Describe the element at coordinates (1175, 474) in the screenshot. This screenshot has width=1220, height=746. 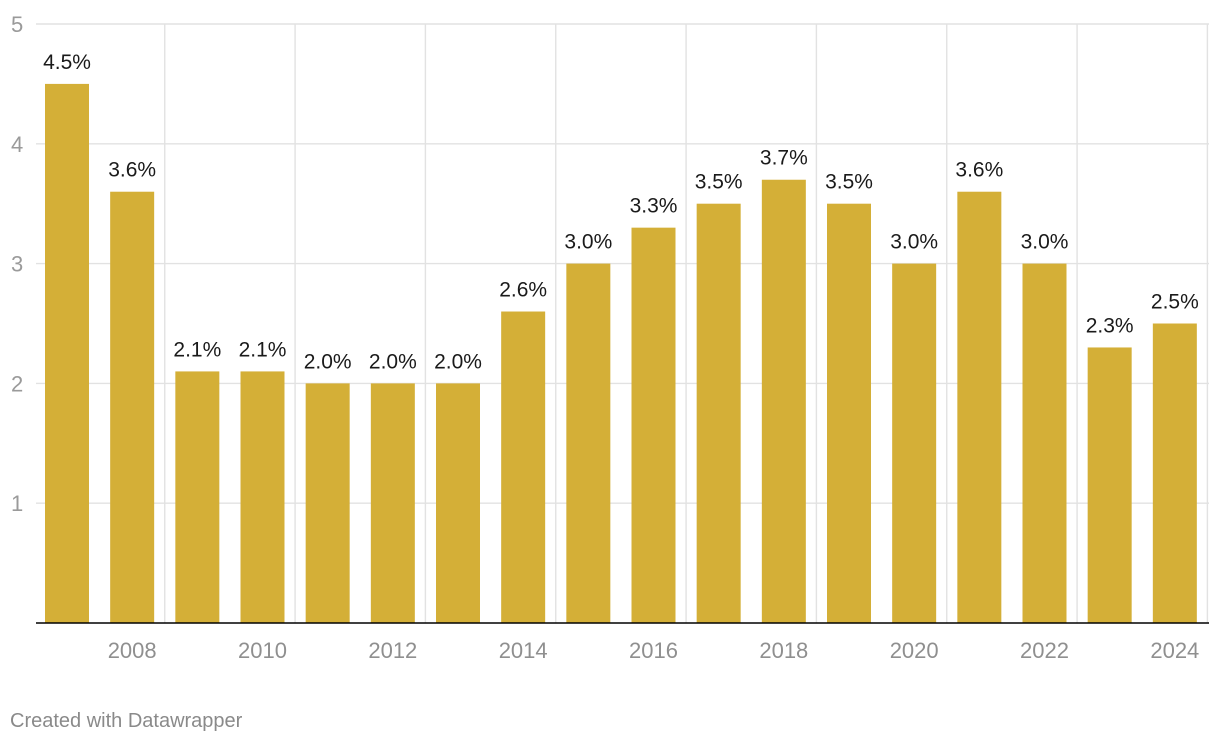
I see `bar-2024` at that location.